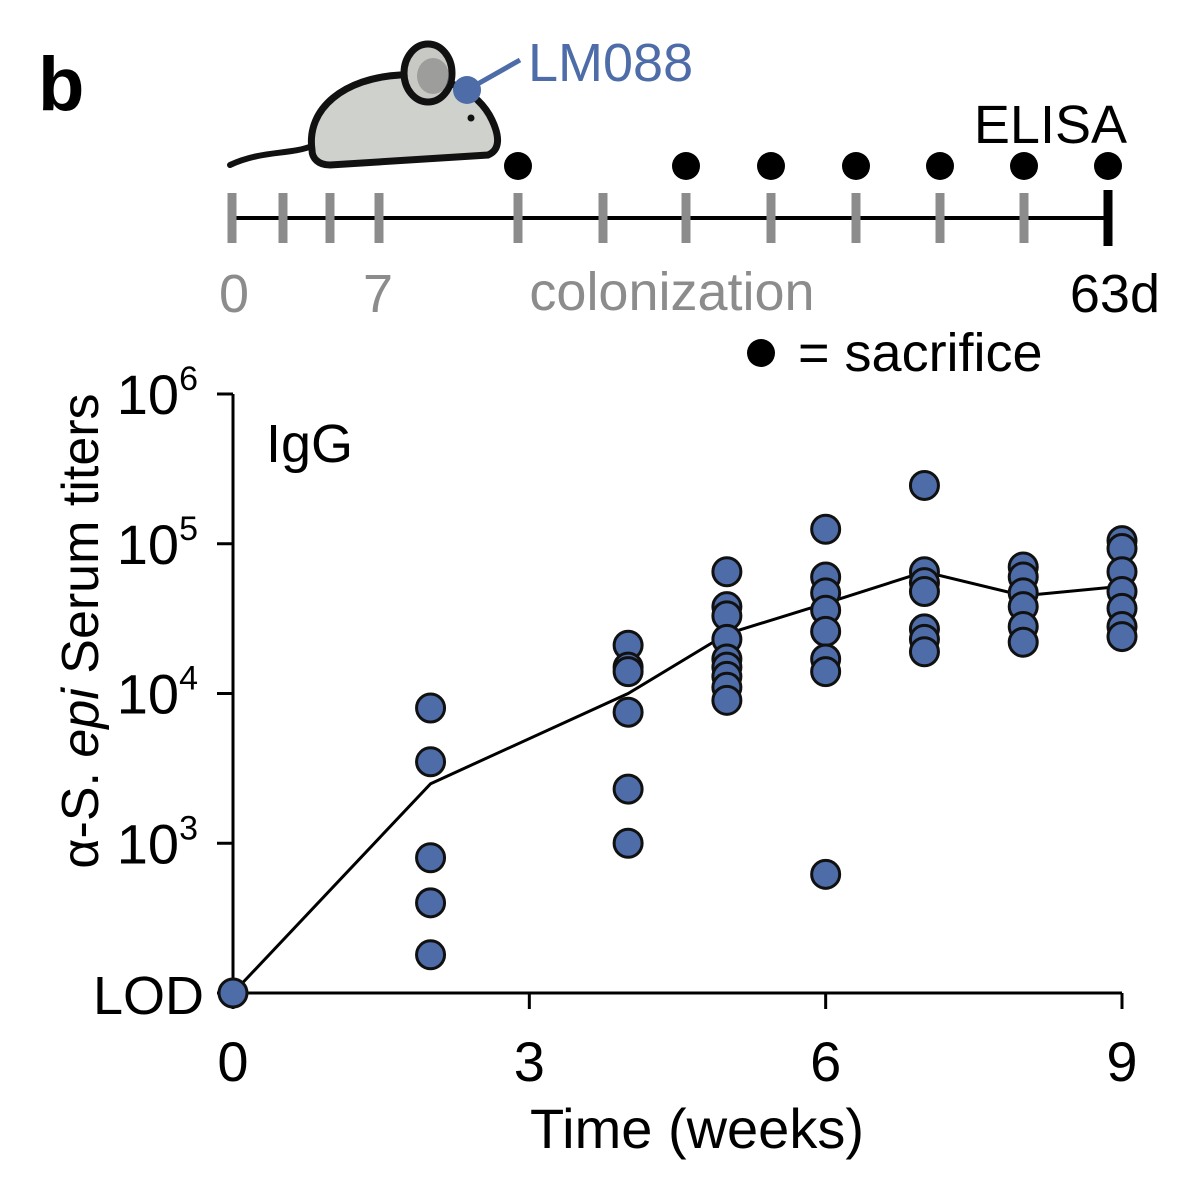 The height and width of the screenshot is (1184, 1188). Describe the element at coordinates (697, 1128) in the screenshot. I see `x-axis-title: Time (weeks)` at that location.